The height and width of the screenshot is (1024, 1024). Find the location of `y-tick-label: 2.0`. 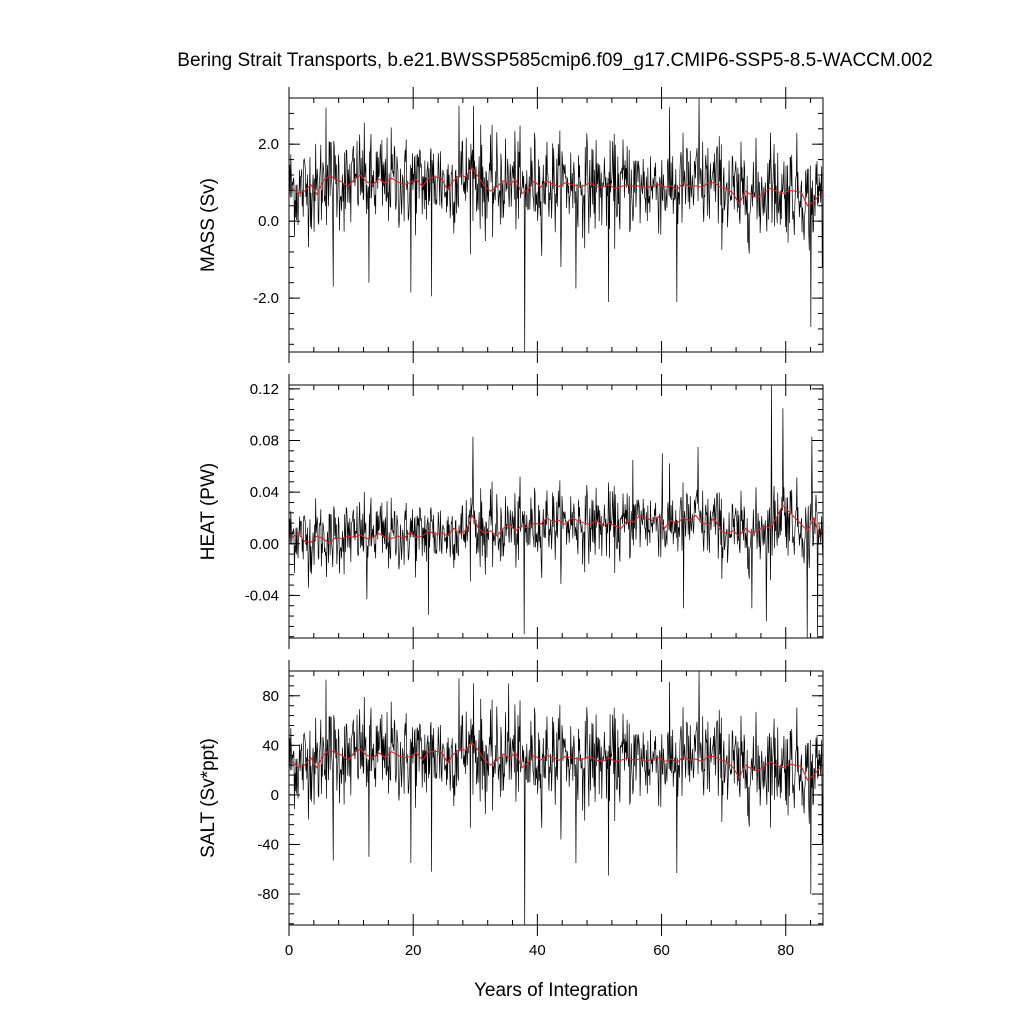

y-tick-label: 2.0 is located at coordinates (268, 144).